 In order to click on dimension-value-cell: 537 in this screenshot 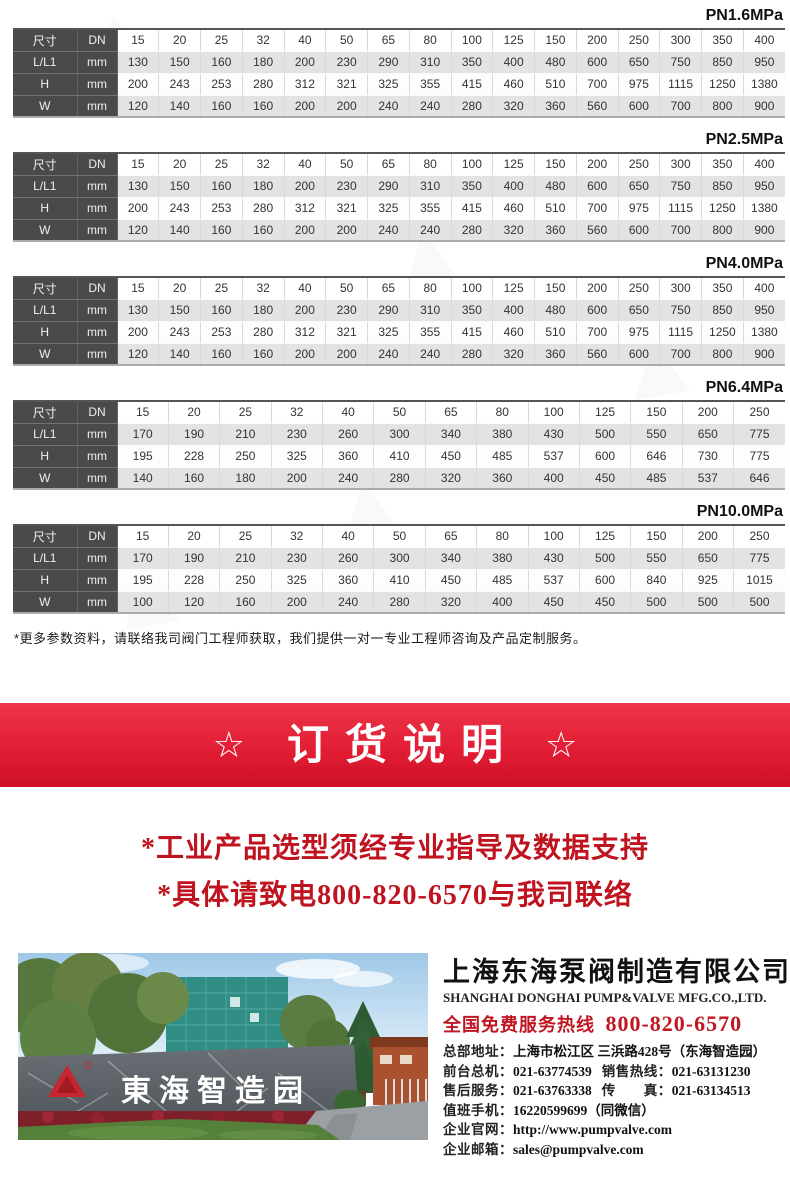, I will do `click(707, 478)`.